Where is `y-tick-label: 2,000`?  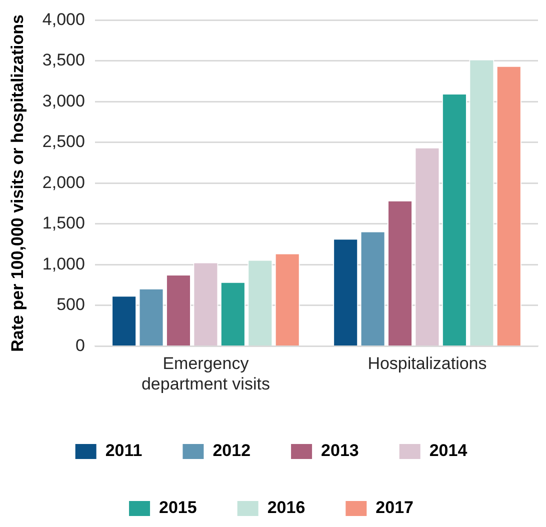
y-tick-label: 2,000 is located at coordinates (63, 182).